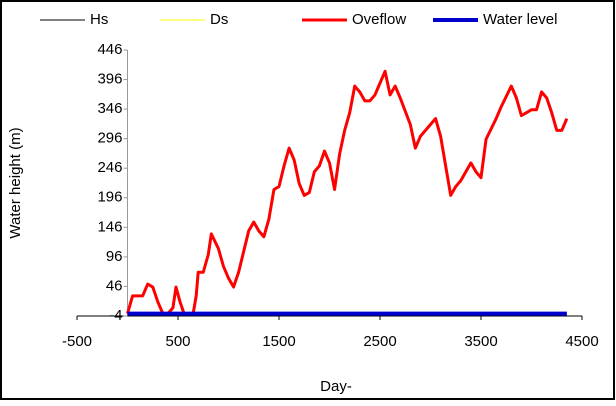 This screenshot has width=616, height=406. I want to click on x-tick-label: 4500, so click(581, 341).